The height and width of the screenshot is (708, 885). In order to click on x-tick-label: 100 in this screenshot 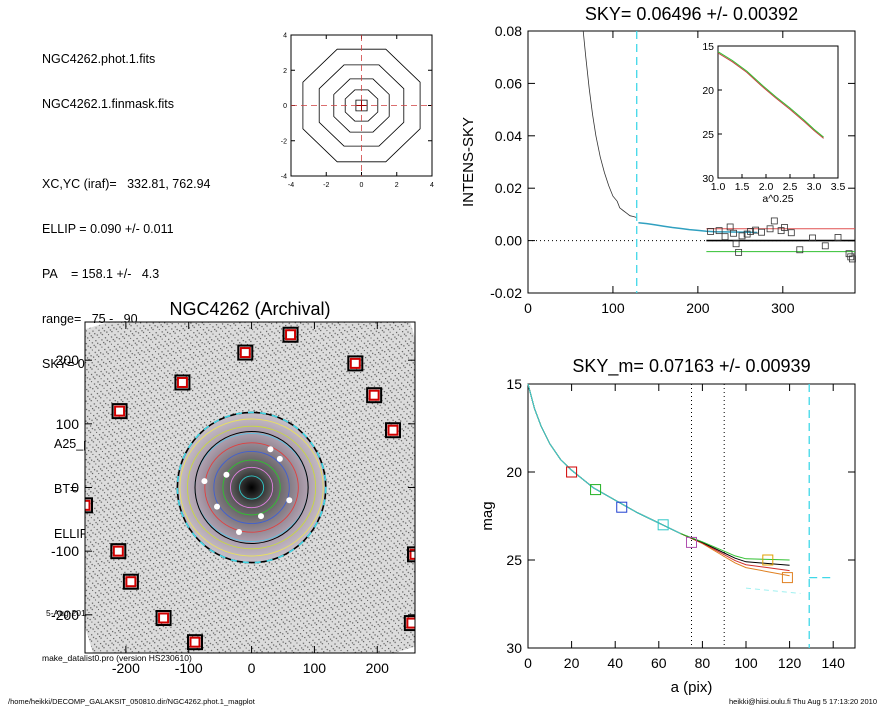, I will do `click(746, 663)`.